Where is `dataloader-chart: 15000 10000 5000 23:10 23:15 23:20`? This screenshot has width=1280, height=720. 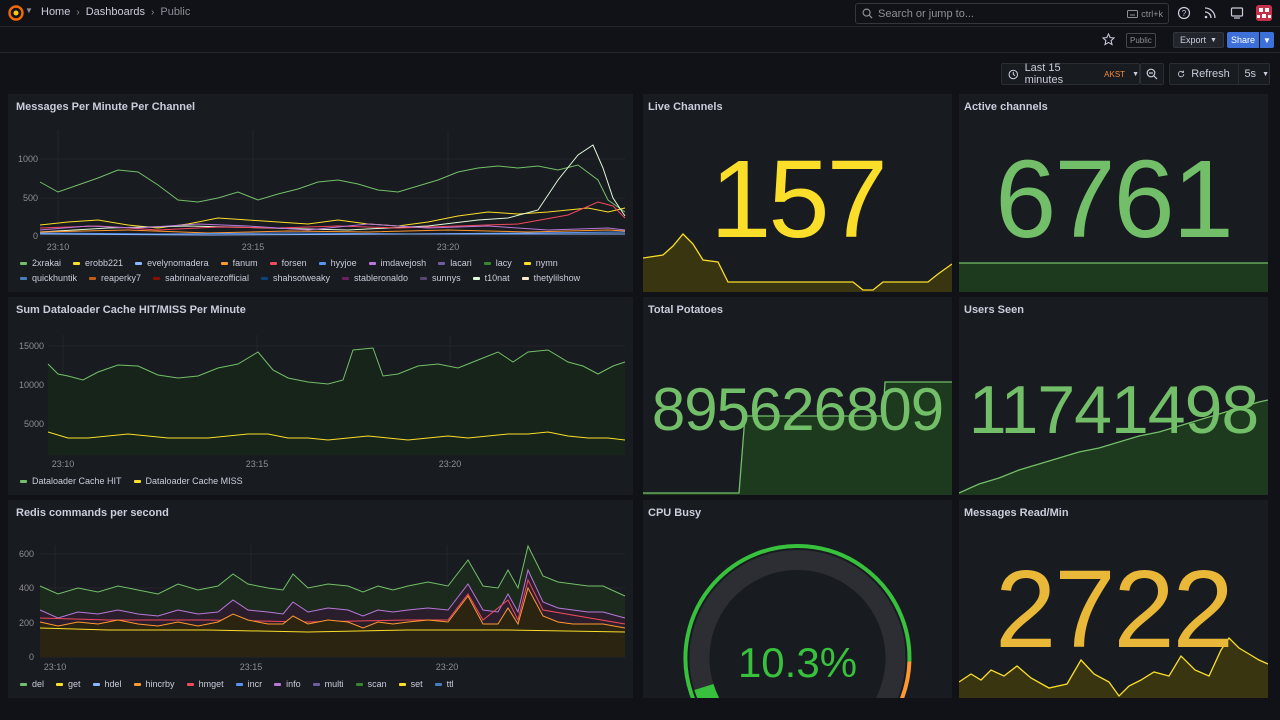
dataloader-chart: 15000 10000 5000 23:10 23:15 23:20 is located at coordinates (322, 402).